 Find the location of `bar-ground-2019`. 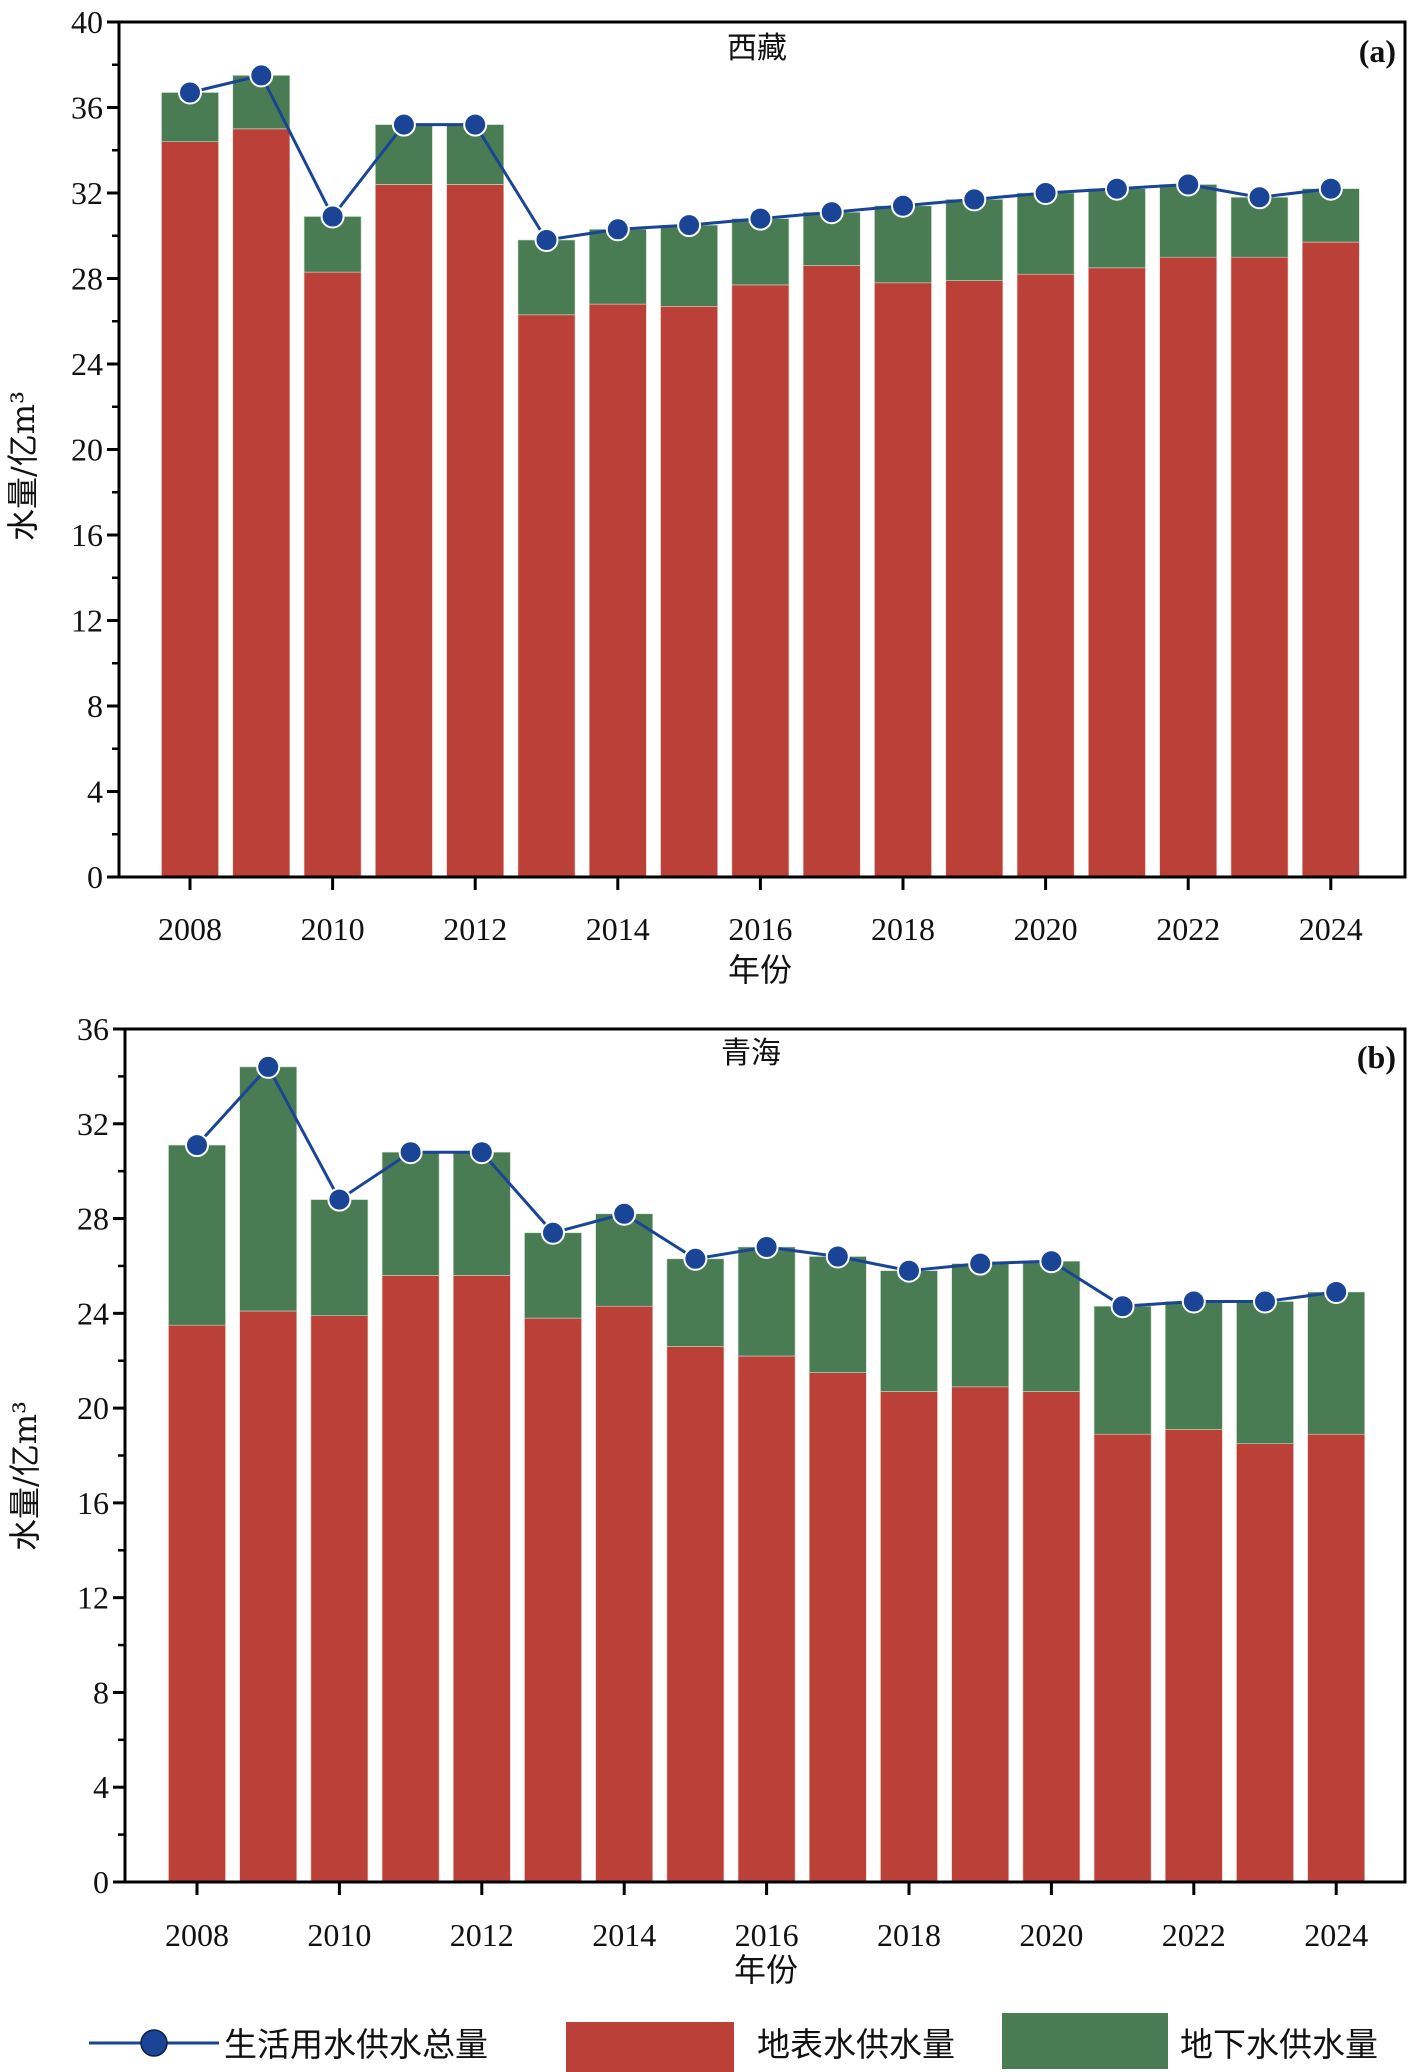

bar-ground-2019 is located at coordinates (980, 1325).